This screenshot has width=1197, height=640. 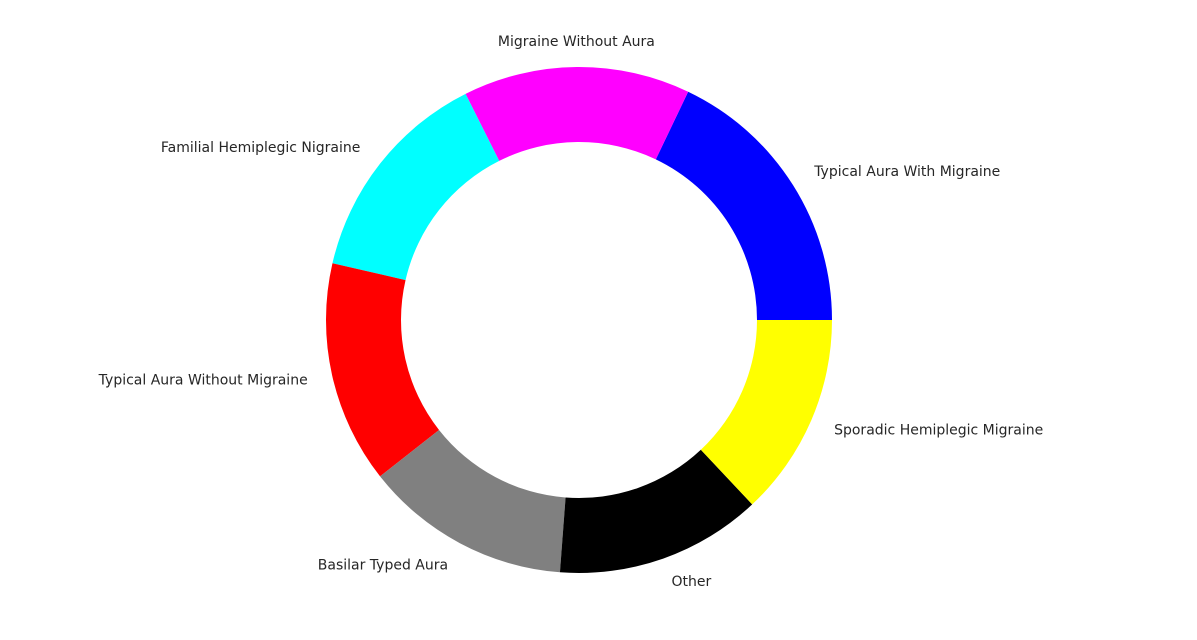 What do you see at coordinates (906, 172) in the screenshot?
I see `slice-label: Typical Aura With Migraine` at bounding box center [906, 172].